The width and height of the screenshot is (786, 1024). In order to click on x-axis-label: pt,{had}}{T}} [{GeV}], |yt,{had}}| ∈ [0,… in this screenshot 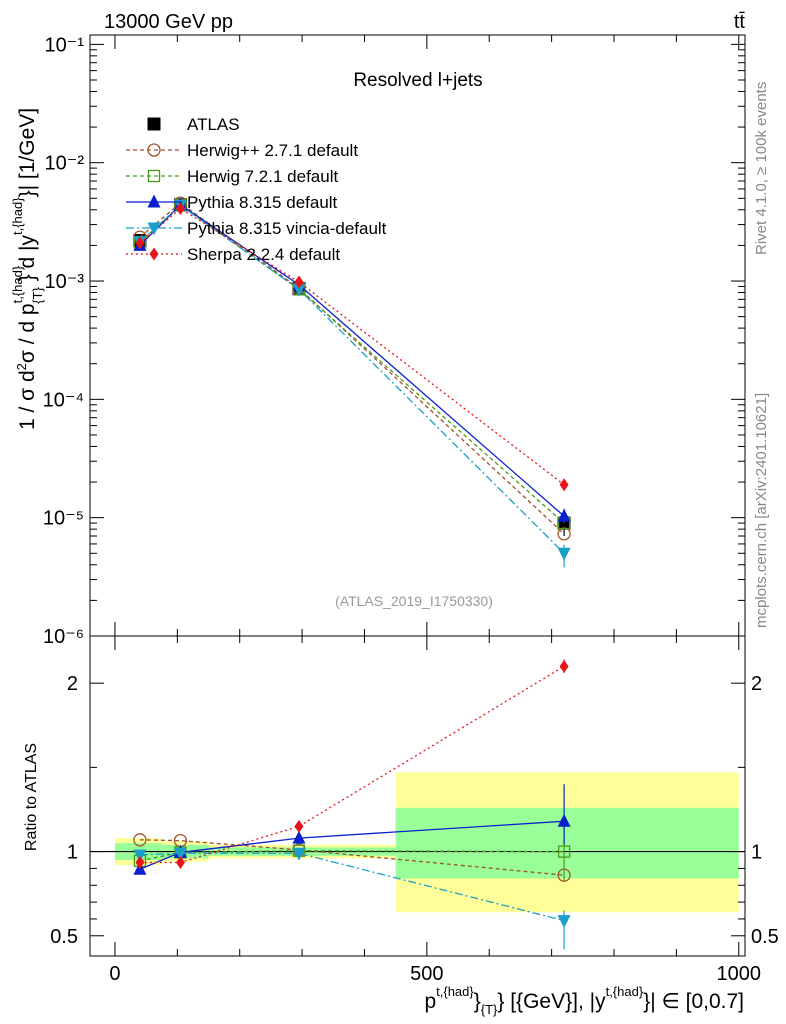, I will do `click(584, 1000)`.